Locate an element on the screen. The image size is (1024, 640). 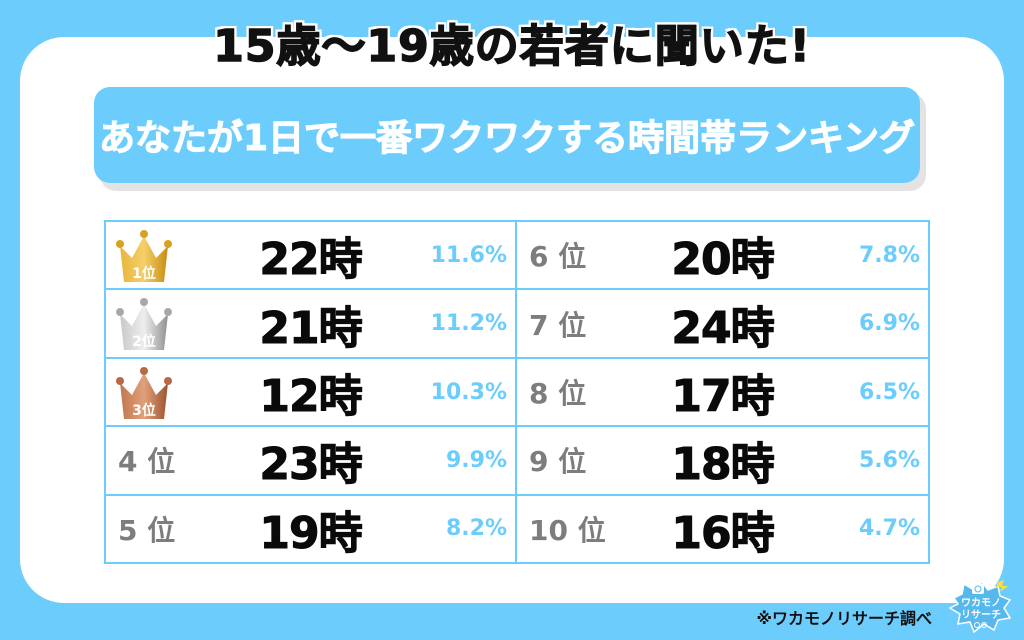
table-row: 6 位 20時 7.8% is located at coordinates (722, 256).